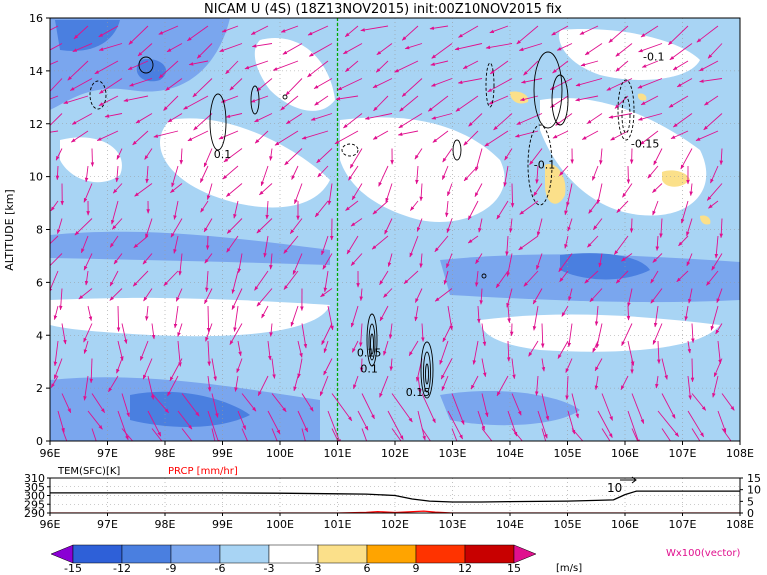 This screenshot has width=767, height=575. Describe the element at coordinates (653, 56) in the screenshot. I see `contour-label: -0.1` at that location.